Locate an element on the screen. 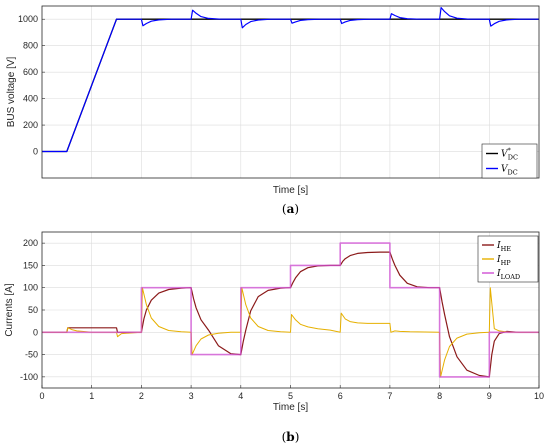 The height and width of the screenshot is (447, 550). b-y-tick-label: 50 is located at coordinates (33, 310).